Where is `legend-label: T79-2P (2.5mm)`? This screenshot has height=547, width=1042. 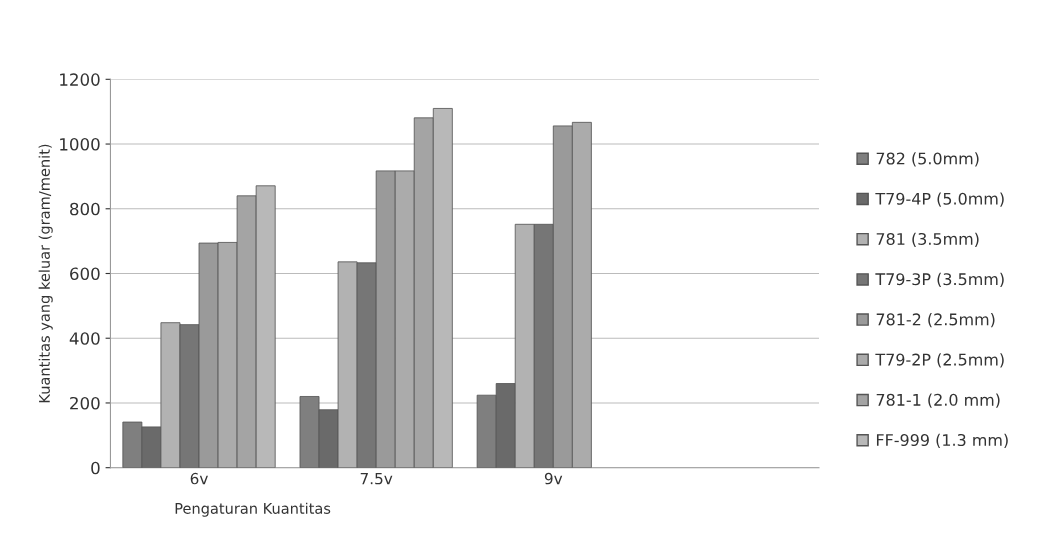
legend-label: T79-2P (2.5mm) is located at coordinates (939, 360).